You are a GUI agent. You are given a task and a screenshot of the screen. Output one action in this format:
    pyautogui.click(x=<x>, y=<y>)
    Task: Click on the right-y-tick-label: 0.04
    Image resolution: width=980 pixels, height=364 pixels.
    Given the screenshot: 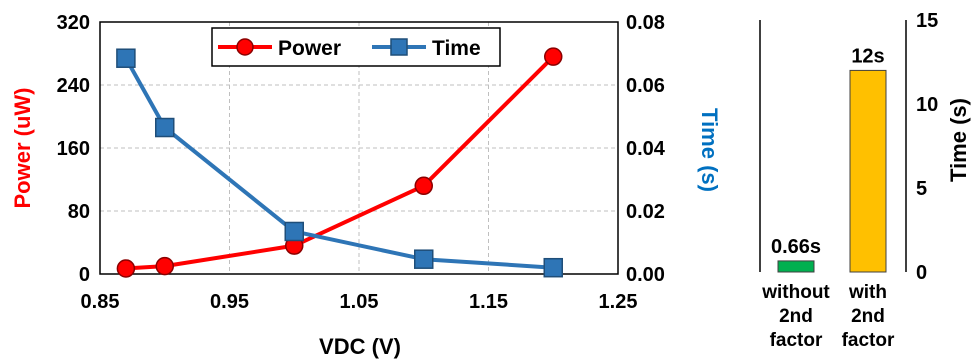 What is the action you would take?
    pyautogui.click(x=646, y=149)
    